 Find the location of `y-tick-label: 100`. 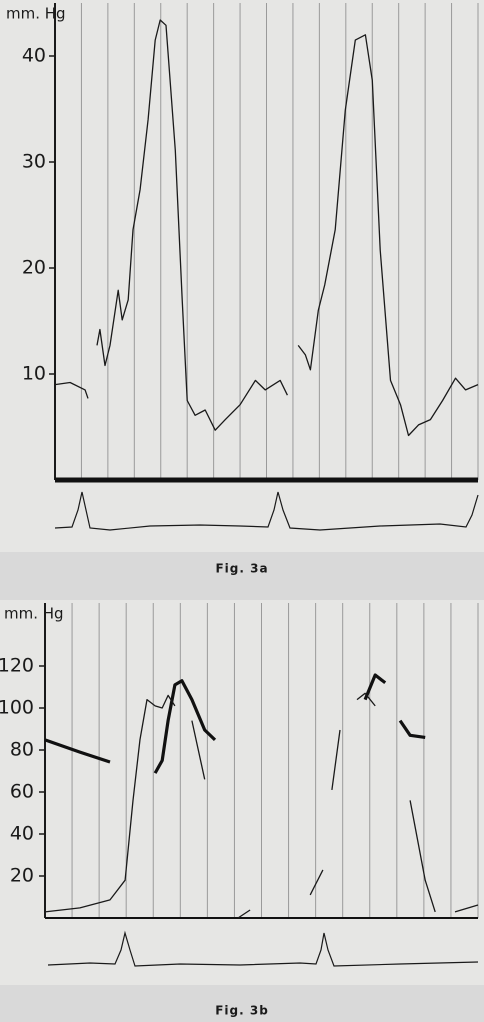

y-tick-label: 100 is located at coordinates (17, 708).